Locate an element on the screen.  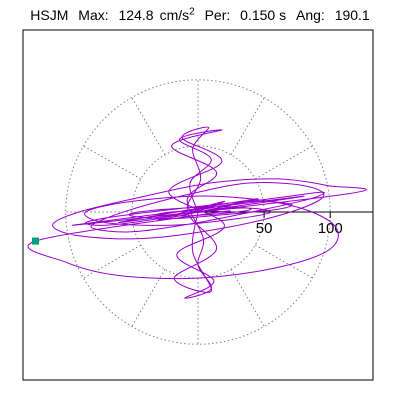
station-code: HSJM is located at coordinates (49, 14).